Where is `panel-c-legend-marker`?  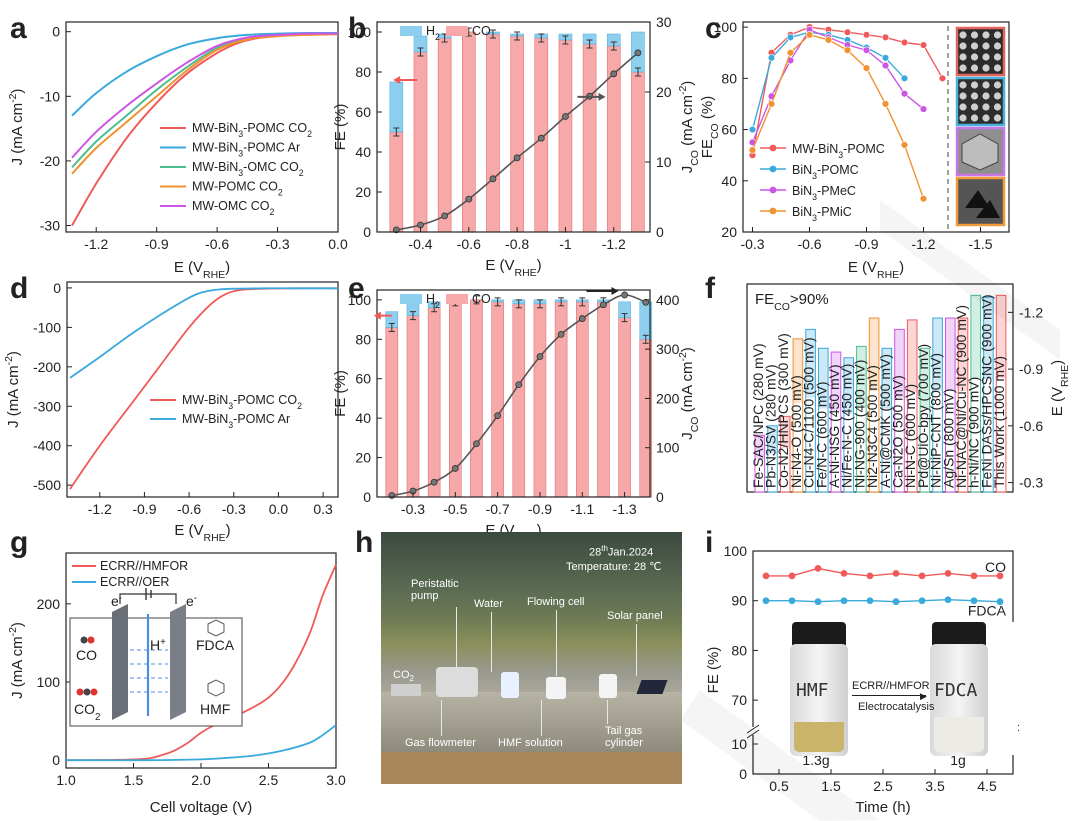 panel-c-legend-marker is located at coordinates (773, 169).